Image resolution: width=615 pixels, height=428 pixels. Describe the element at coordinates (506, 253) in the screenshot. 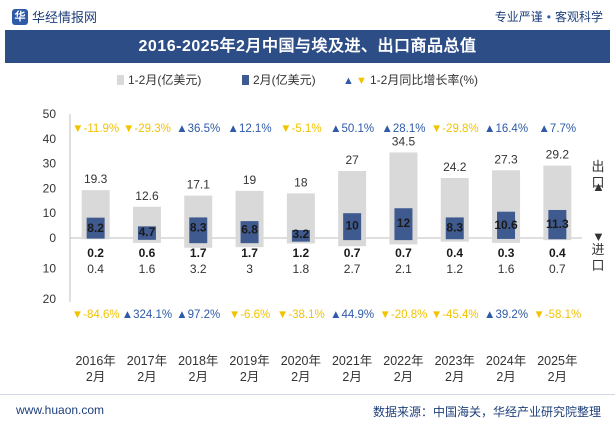

I see `import-february-label: 0.3` at that location.